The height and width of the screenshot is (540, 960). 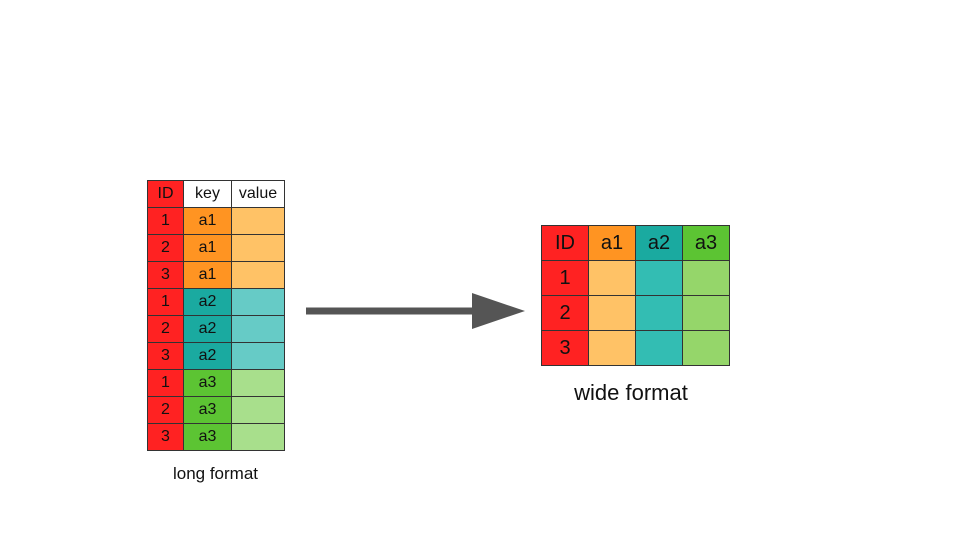 I want to click on wide-id-cell: 1, so click(x=565, y=278).